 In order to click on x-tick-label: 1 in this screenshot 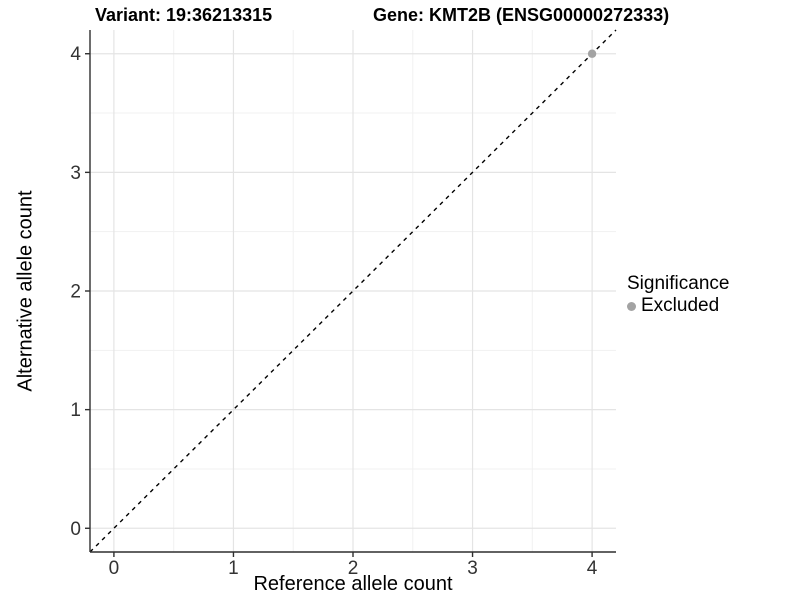, I will do `click(233, 568)`.